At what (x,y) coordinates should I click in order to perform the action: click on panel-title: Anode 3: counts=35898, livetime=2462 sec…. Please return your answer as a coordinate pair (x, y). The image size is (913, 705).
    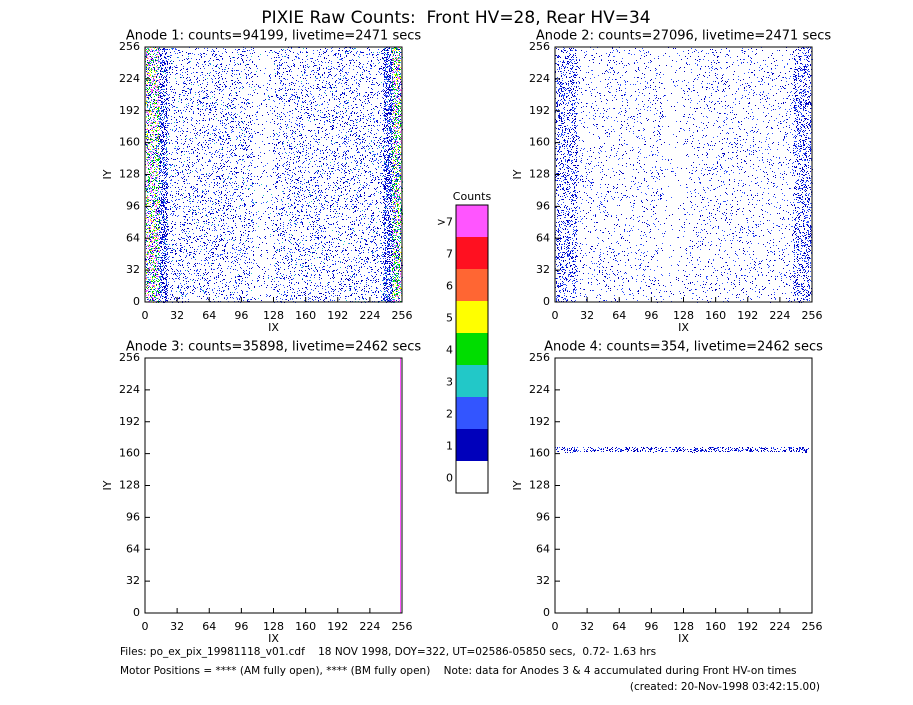
    Looking at the image, I should click on (274, 347).